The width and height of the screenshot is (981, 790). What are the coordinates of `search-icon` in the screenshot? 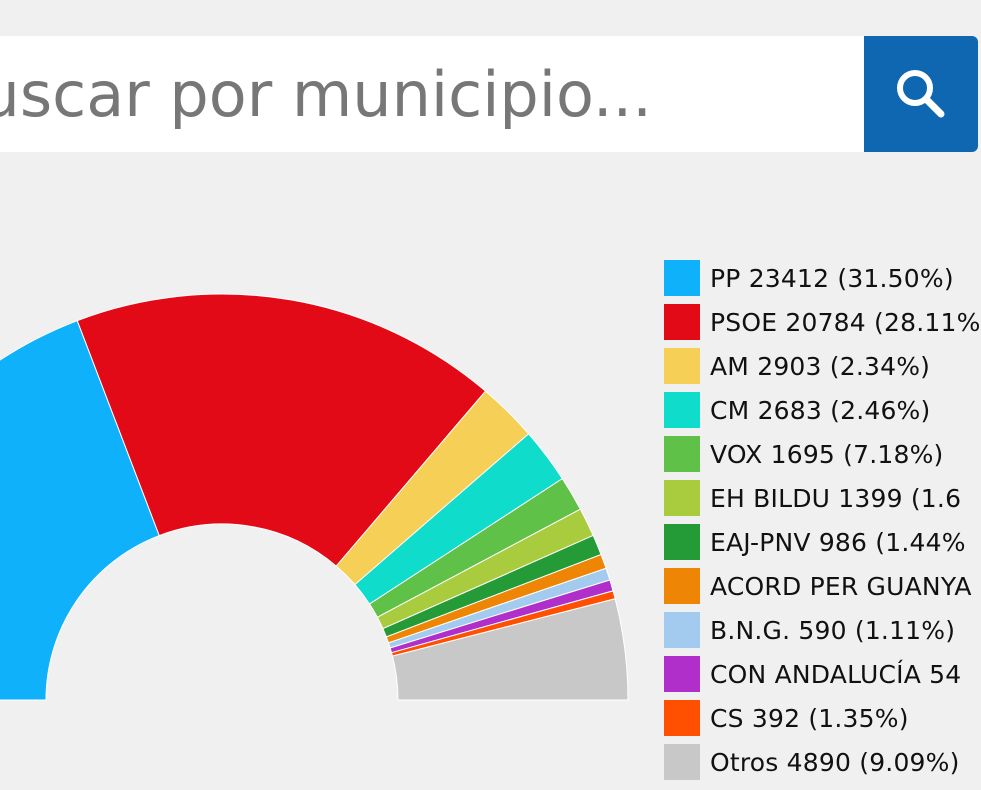 It's located at (921, 94).